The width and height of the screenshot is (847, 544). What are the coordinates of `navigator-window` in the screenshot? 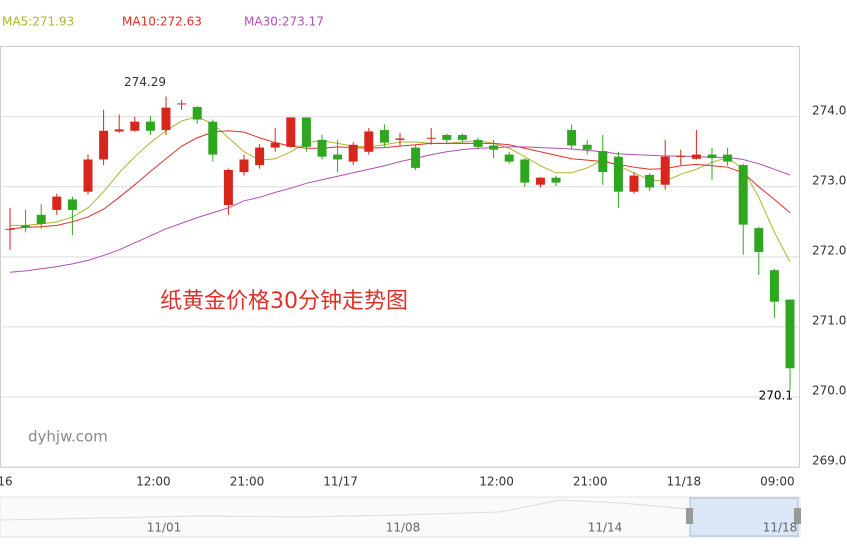 It's located at (744, 517).